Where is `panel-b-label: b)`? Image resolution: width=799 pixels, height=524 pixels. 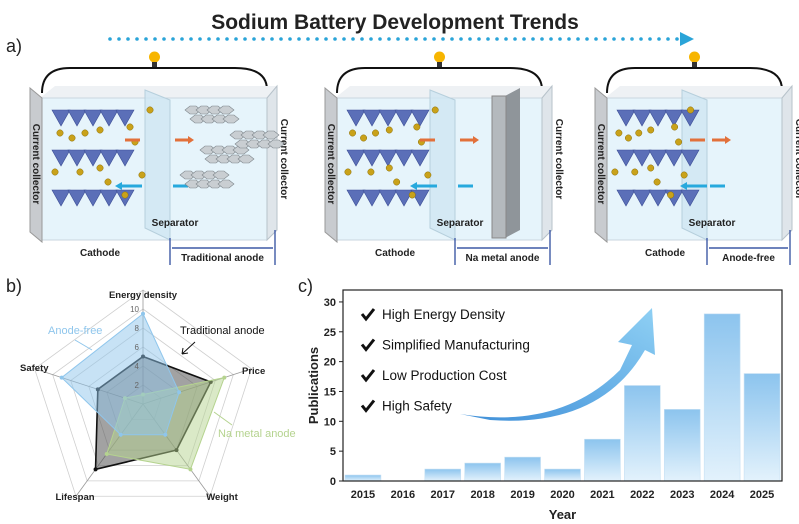
panel-b-label: b) is located at coordinates (14, 286).